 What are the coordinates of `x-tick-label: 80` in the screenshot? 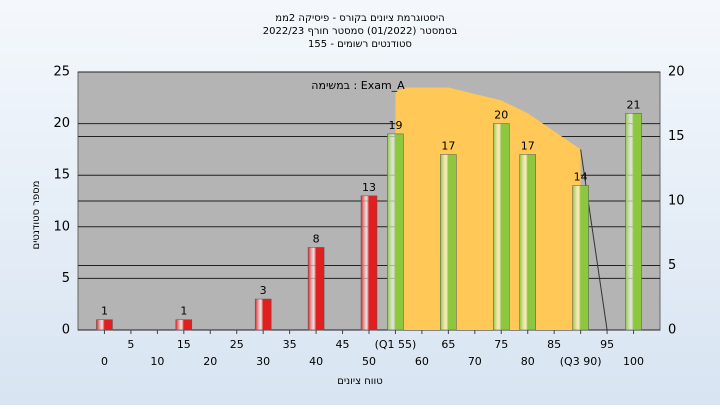 It's located at (528, 361).